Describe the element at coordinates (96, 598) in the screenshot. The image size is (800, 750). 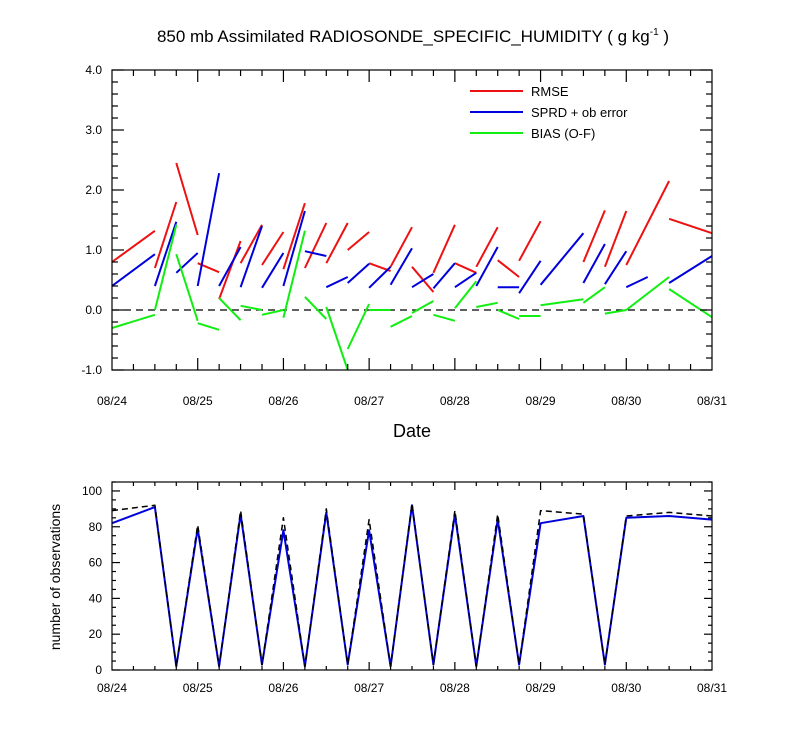
I see `bottom-y-tick-label: 40` at that location.